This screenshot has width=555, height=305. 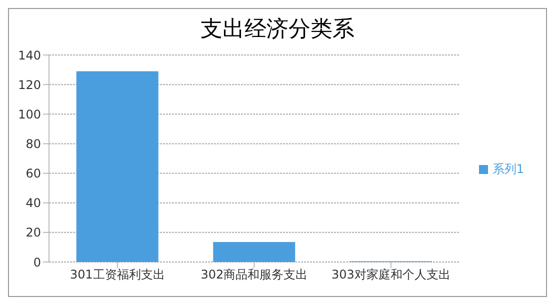 What do you see at coordinates (33, 233) in the screenshot?
I see `y-tick-label: 20` at bounding box center [33, 233].